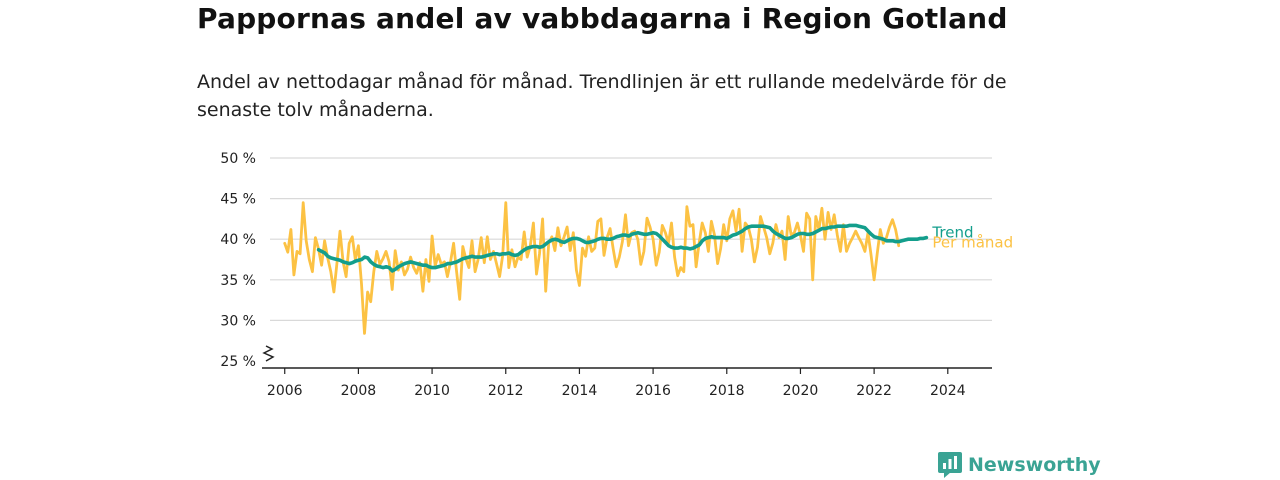 The width and height of the screenshot is (1280, 480). What do you see at coordinates (238, 321) in the screenshot?
I see `y-tick-label-30: 30 %` at bounding box center [238, 321].